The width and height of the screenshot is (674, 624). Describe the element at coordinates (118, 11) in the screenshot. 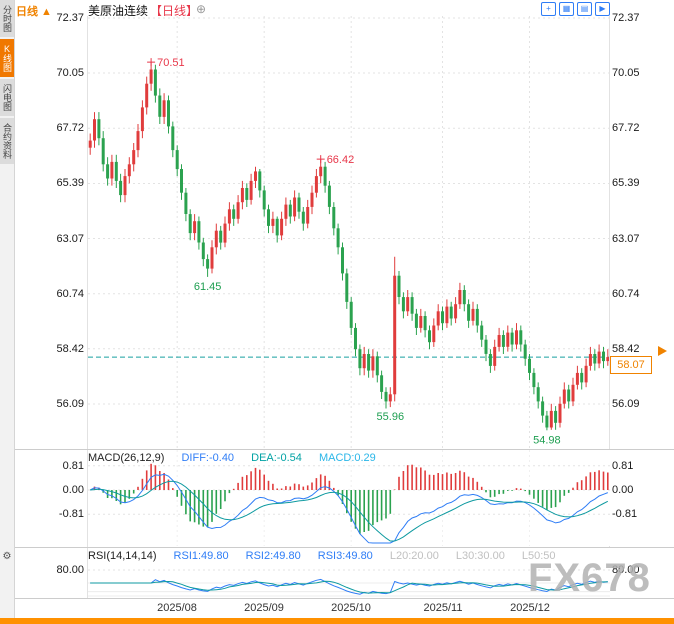

I see `symbol-title: 美原油连续` at that location.